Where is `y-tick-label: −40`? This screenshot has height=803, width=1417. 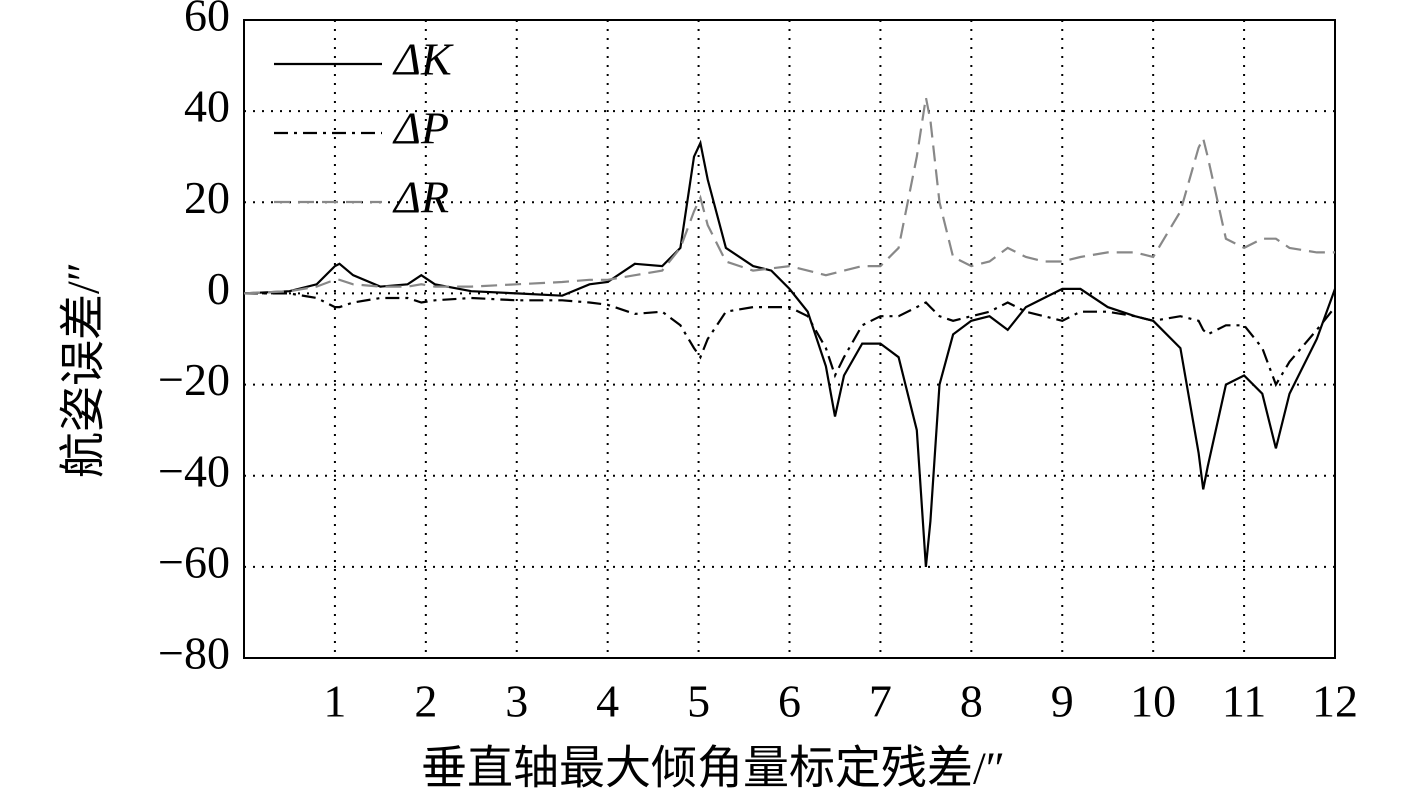 y-tick-label: −40 is located at coordinates (194, 470).